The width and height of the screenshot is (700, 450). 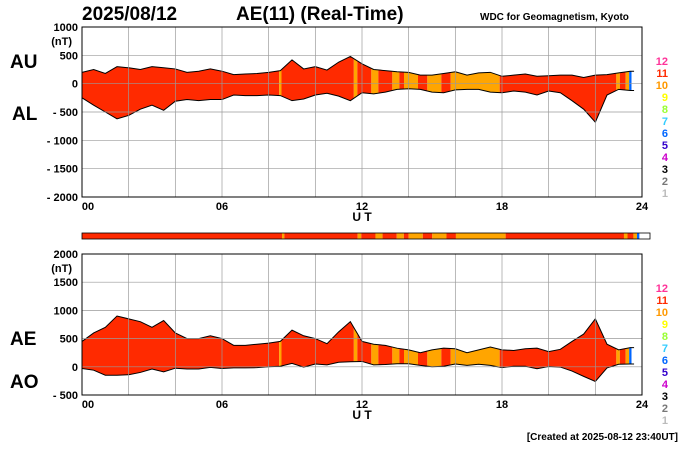 I want to click on y-tick-label: 2000, so click(x=66, y=255).